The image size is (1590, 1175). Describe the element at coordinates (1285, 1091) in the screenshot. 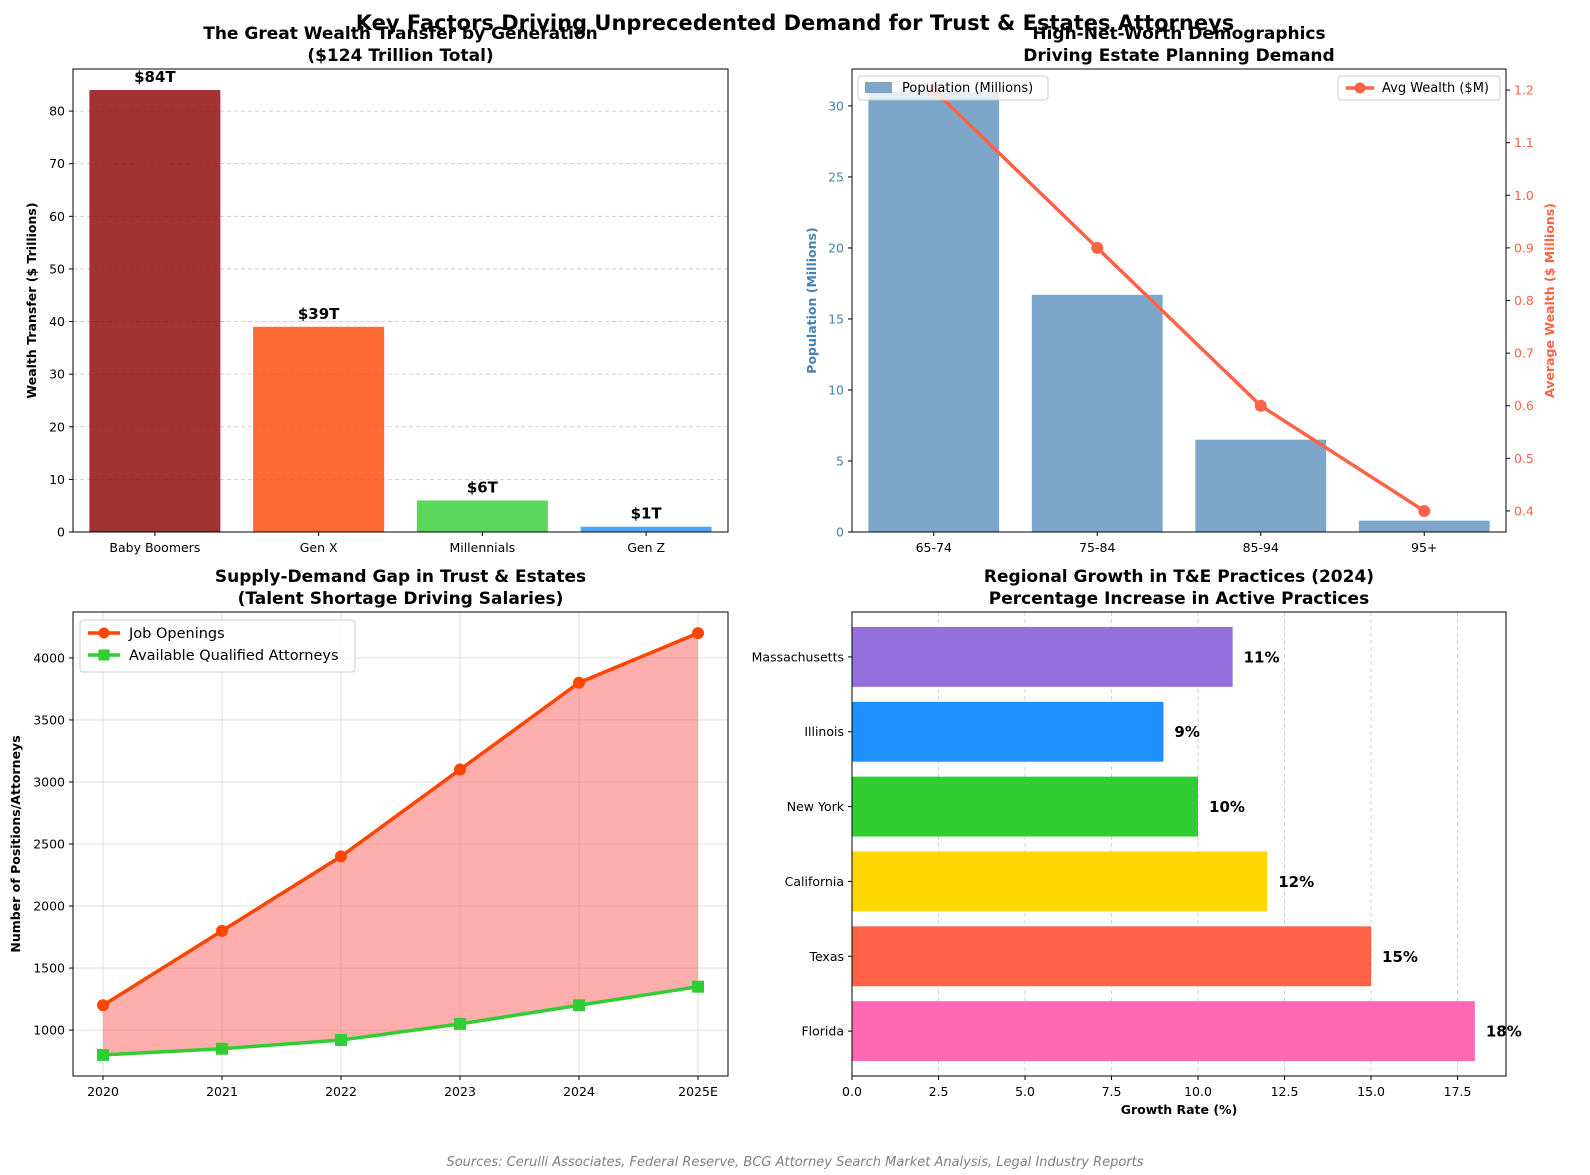

I see `region-xtick-label: 12.5` at that location.